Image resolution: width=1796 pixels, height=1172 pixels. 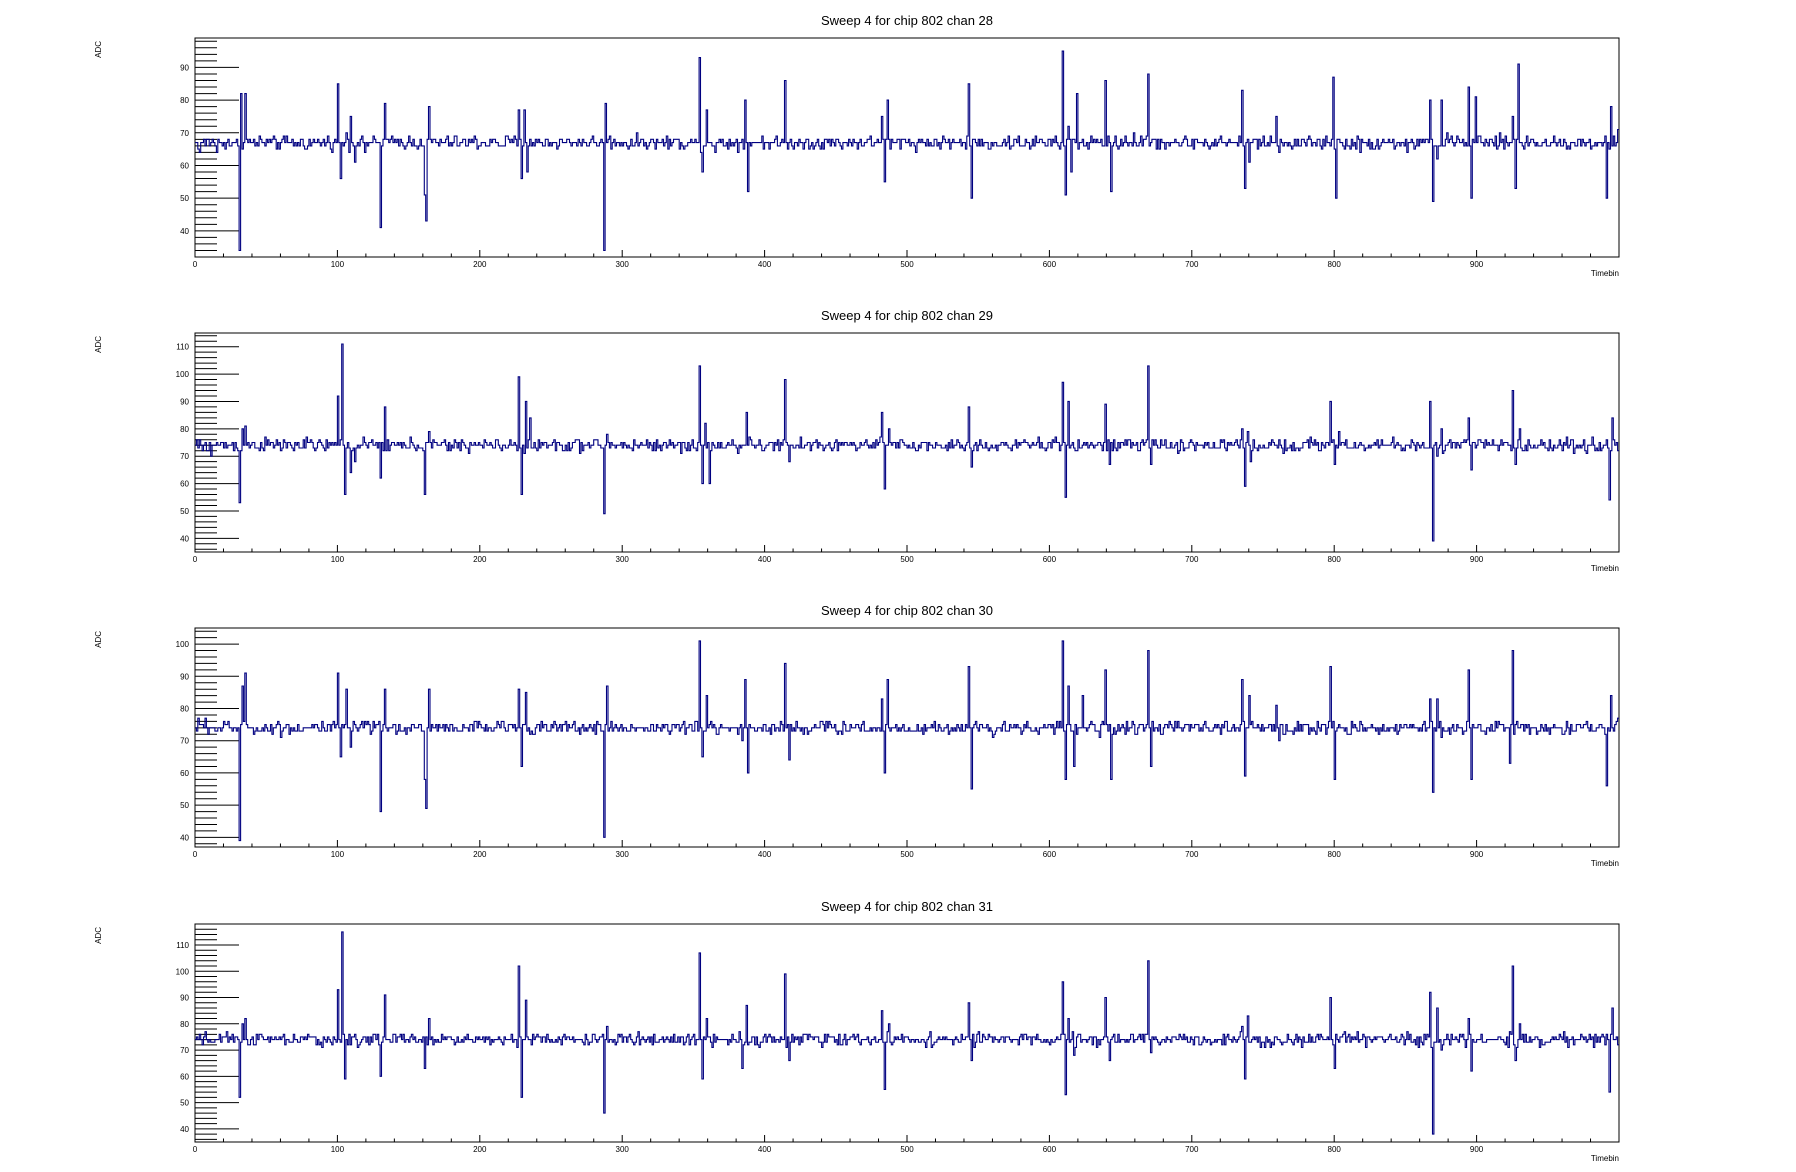 What do you see at coordinates (907, 315) in the screenshot?
I see `chart-title: Sweep 4 for chip 802 chan 29` at bounding box center [907, 315].